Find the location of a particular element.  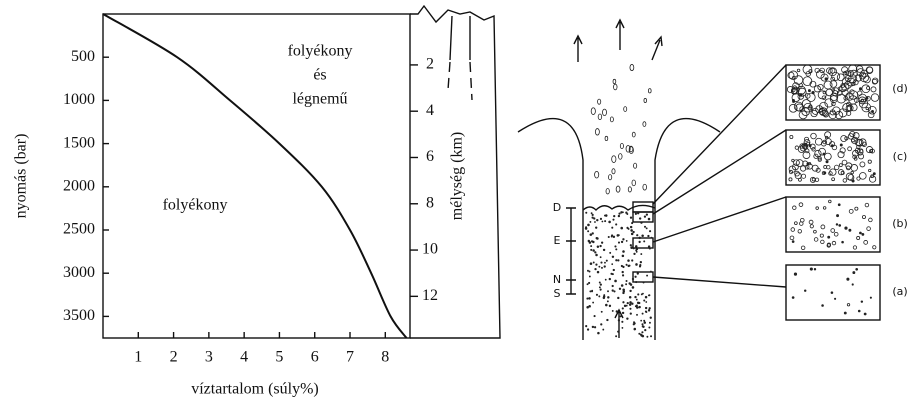

volcano-column is located at coordinates (455, 171).